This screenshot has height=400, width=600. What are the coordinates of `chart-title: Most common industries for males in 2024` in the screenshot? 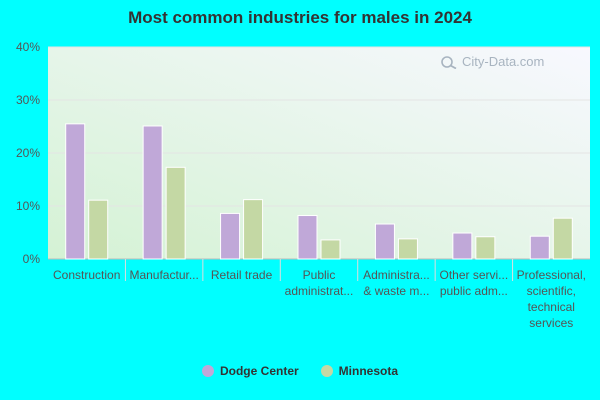 It's located at (300, 17).